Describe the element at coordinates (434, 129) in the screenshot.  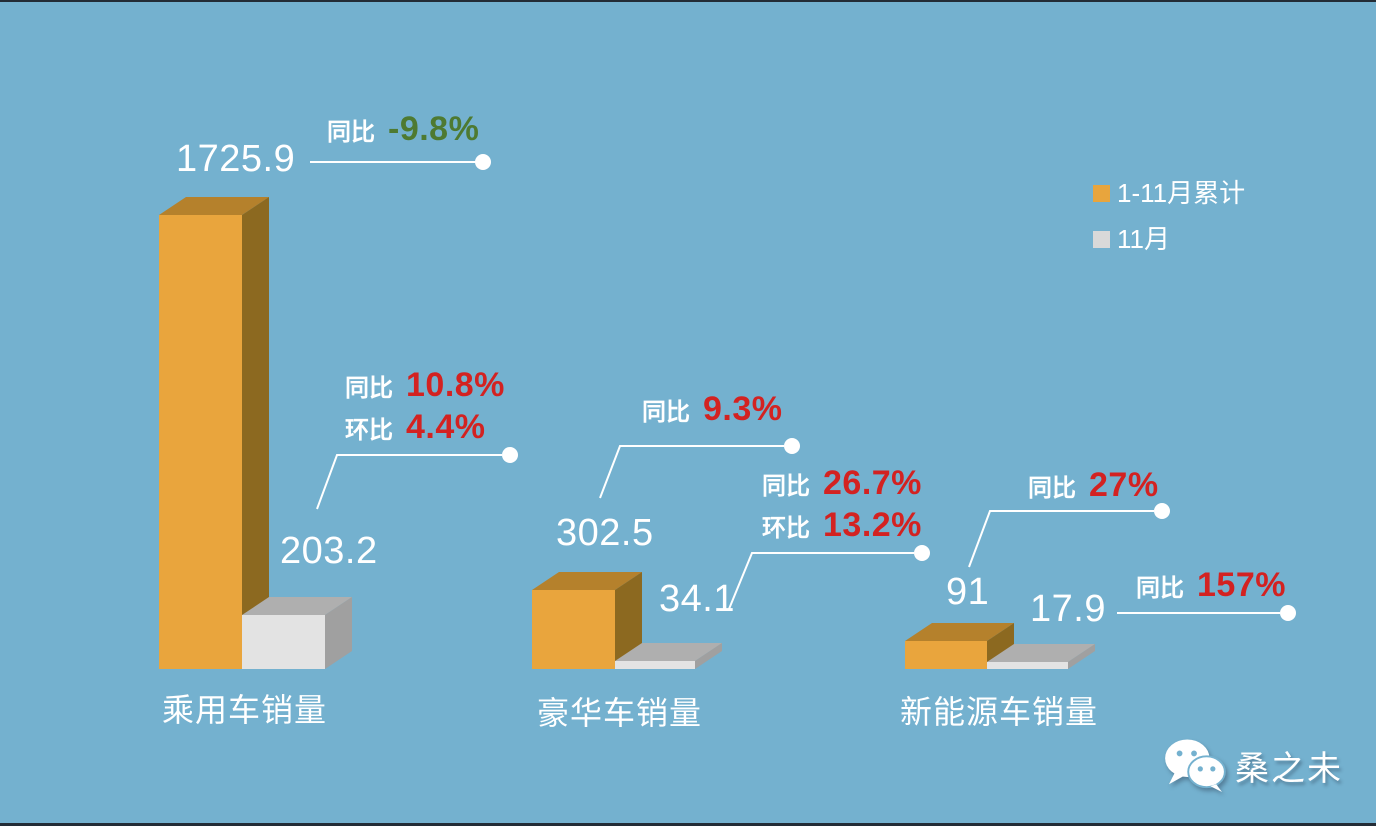
I see `yoy-value: -9.8%` at that location.